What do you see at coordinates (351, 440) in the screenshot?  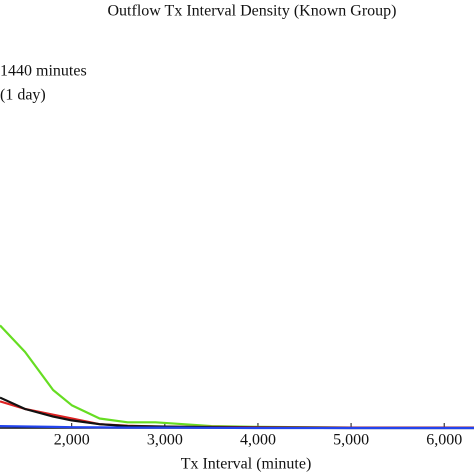 I see `x-tick-label: 5,000` at bounding box center [351, 440].